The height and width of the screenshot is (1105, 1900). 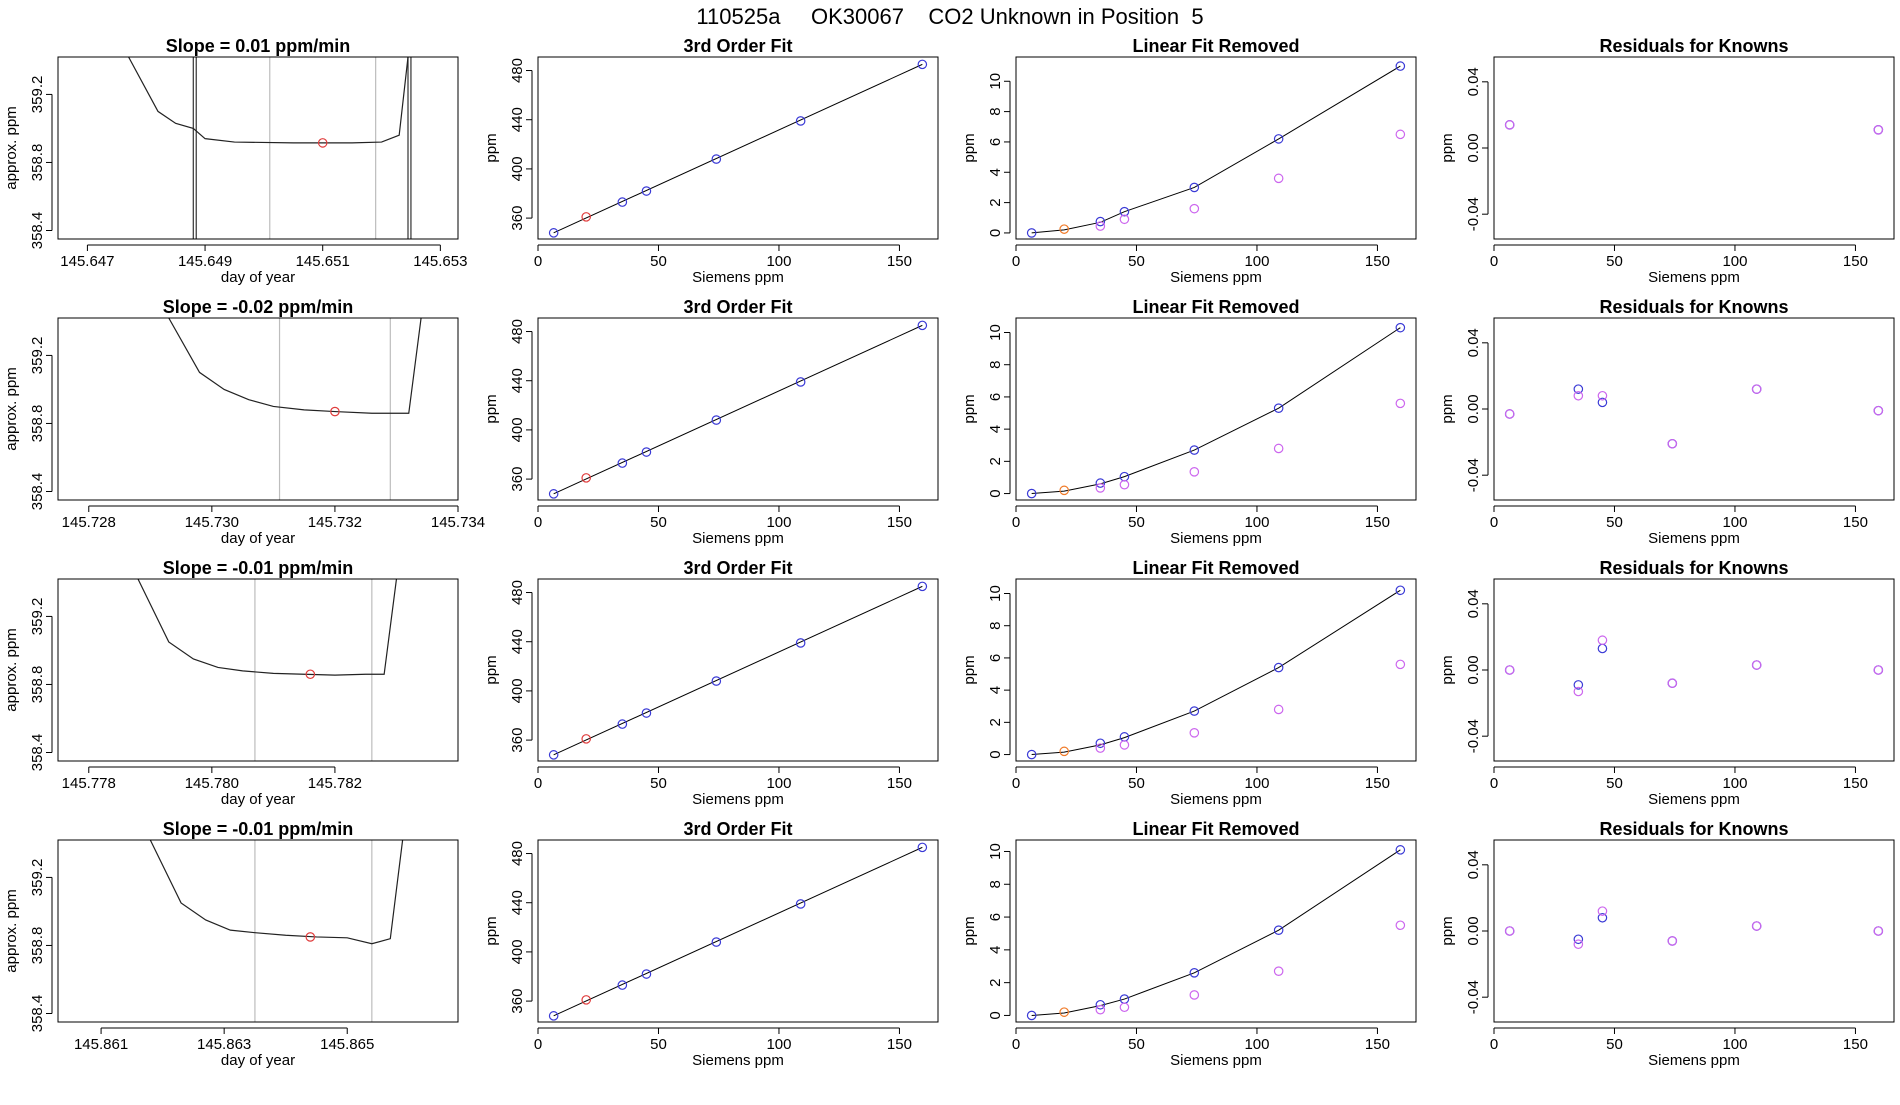 I want to click on average-marker, so click(x=310, y=937).